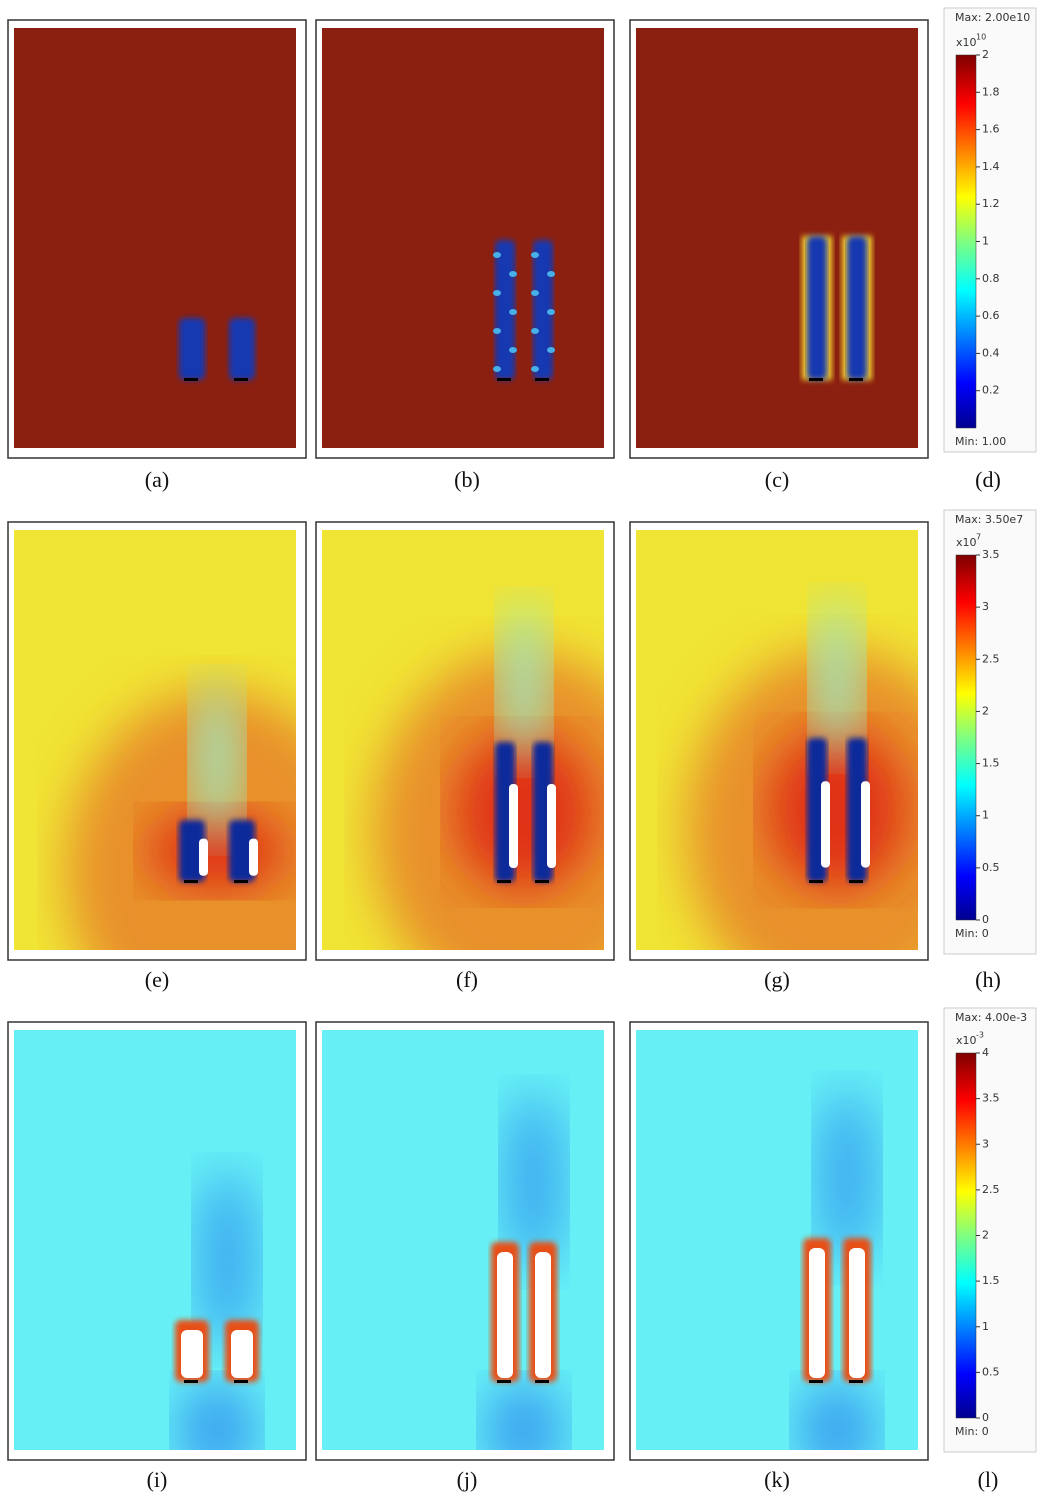  What do you see at coordinates (991, 1098) in the screenshot?
I see `colorbar-tick-label: 3.5` at bounding box center [991, 1098].